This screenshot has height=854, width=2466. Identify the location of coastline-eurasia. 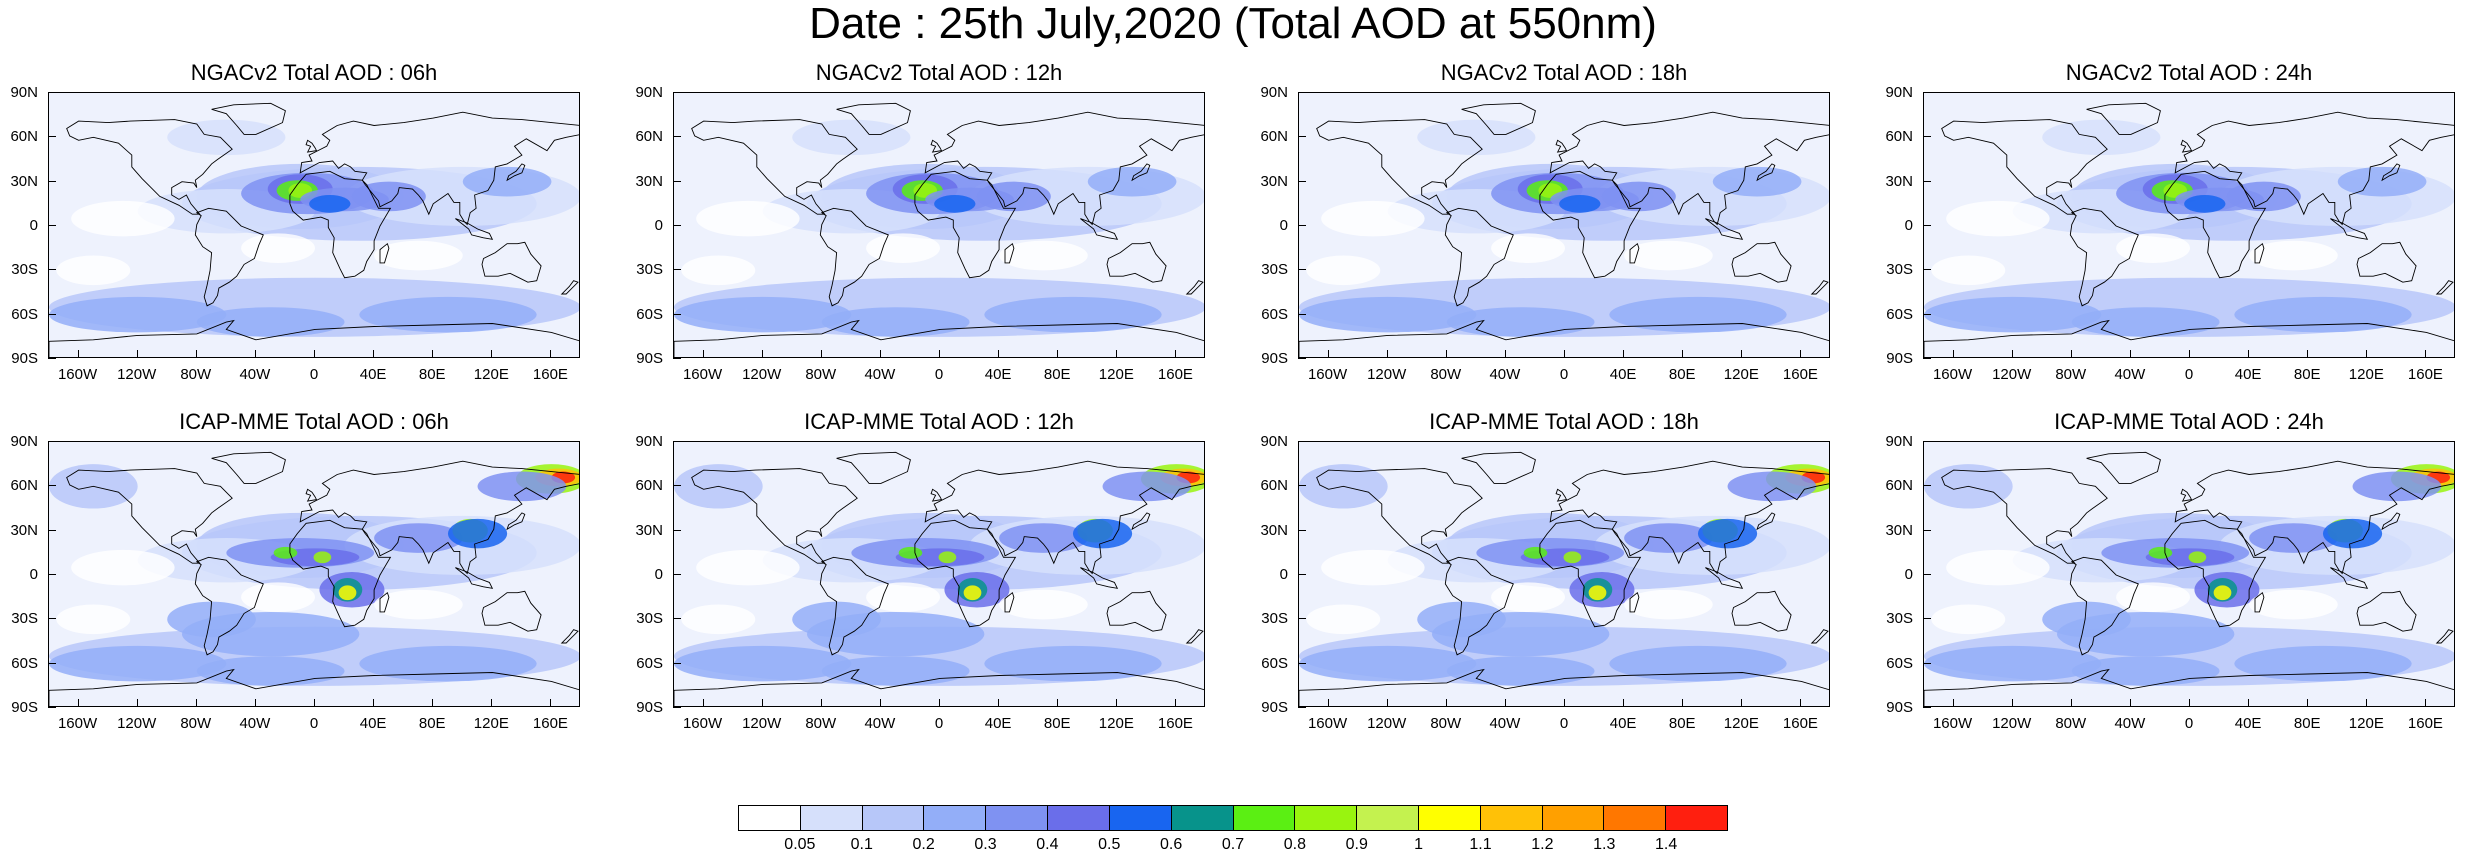
(1689, 517).